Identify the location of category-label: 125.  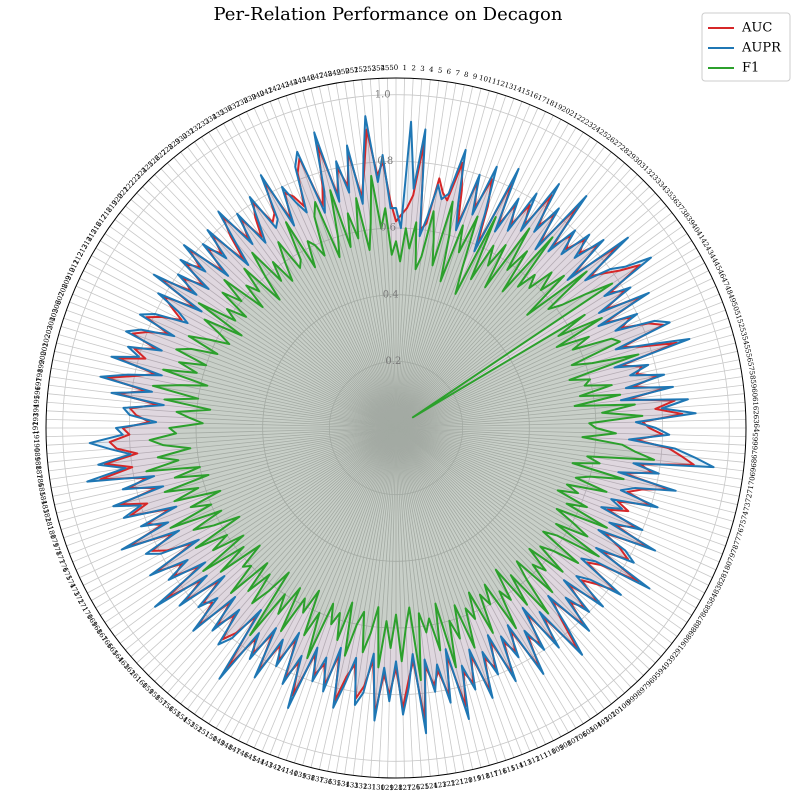
(423, 787).